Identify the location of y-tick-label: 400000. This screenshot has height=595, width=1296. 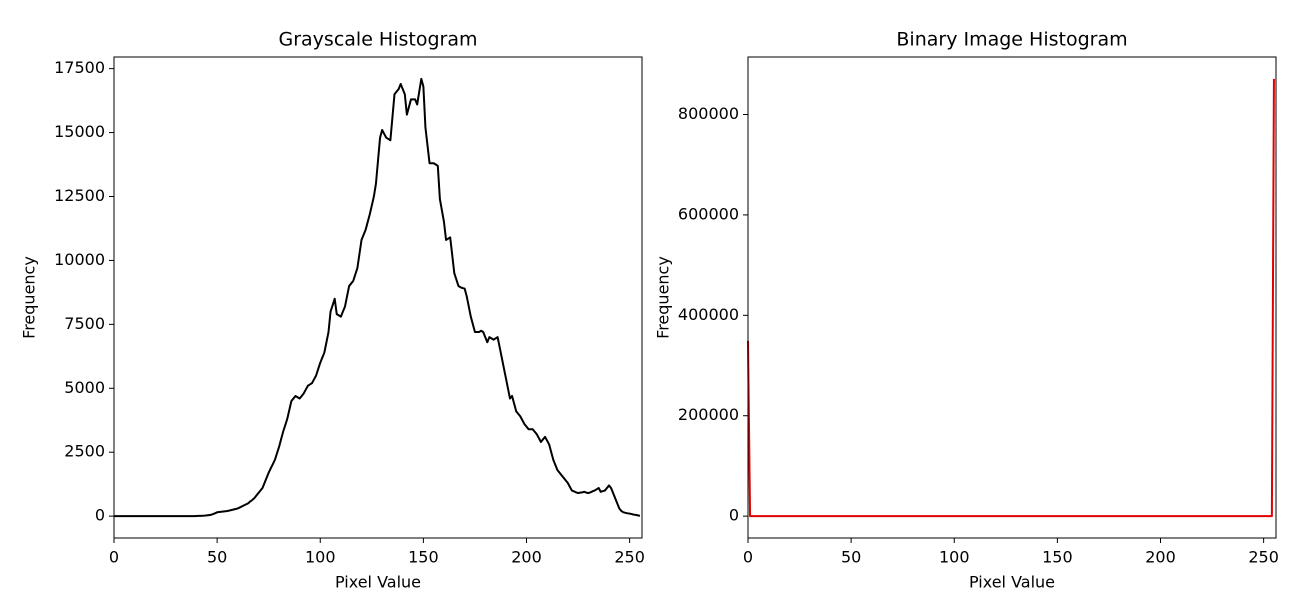
(708, 314).